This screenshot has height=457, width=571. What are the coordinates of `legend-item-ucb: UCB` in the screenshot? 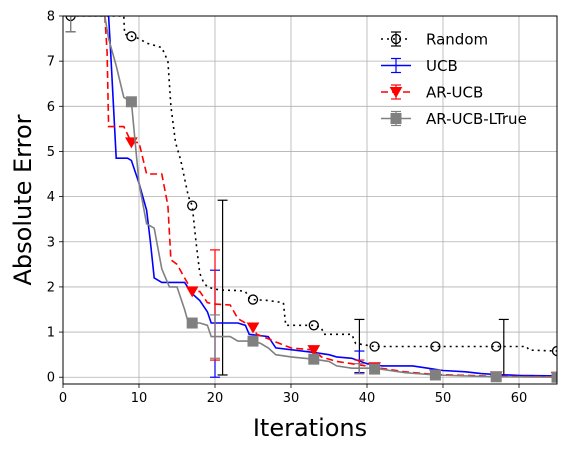 It's located at (419, 66).